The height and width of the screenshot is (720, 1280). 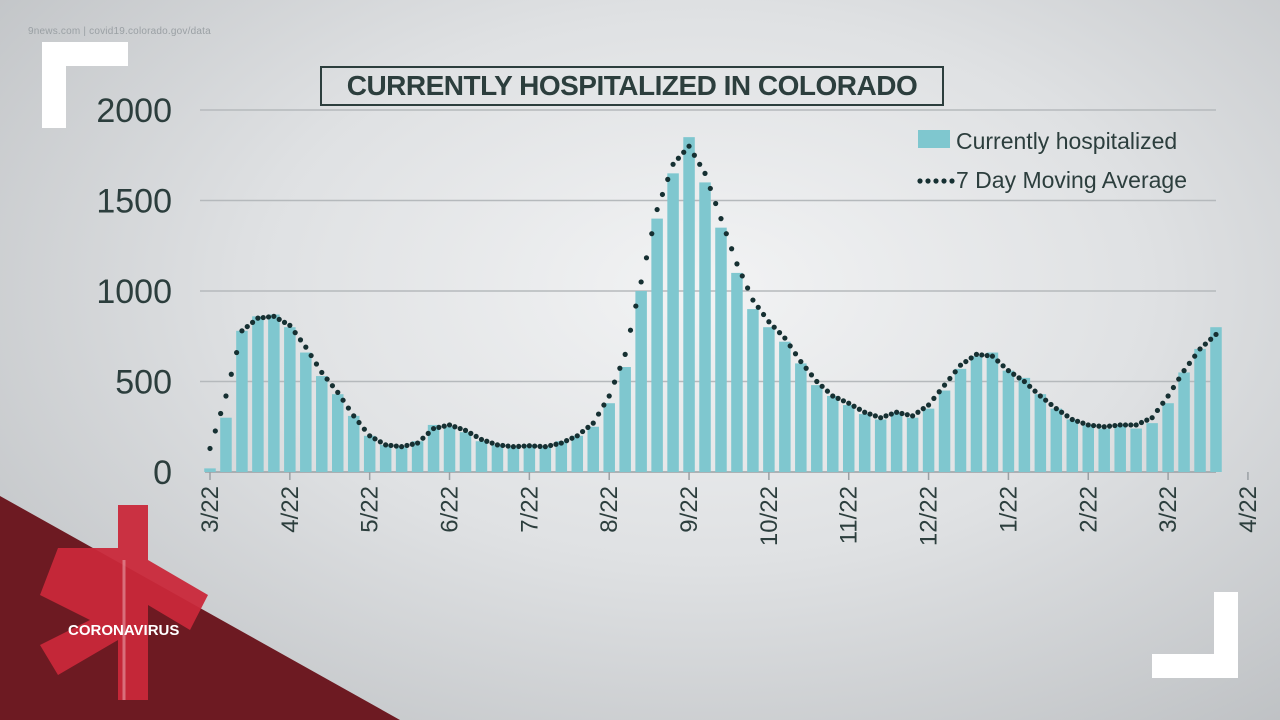 What do you see at coordinates (609, 509) in the screenshot?
I see `x-tick-label: 8/22` at bounding box center [609, 509].